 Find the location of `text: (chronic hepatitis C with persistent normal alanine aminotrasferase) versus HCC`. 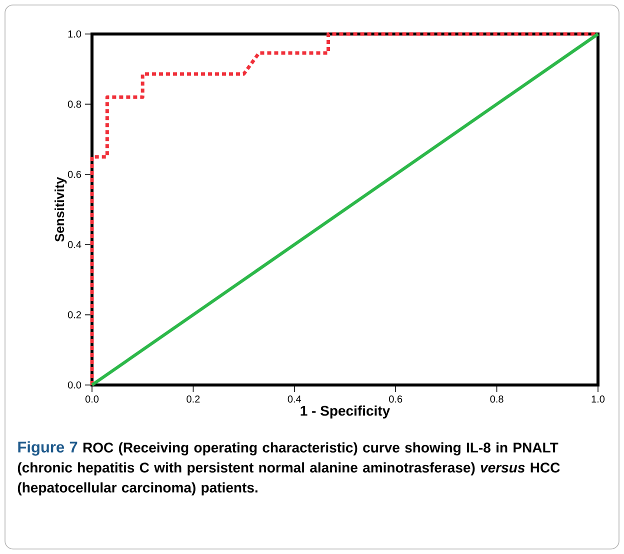

text: (chronic hepatitis C with persistent normal alanine aminotrasferase) versus HCC is located at coordinates (289, 469).